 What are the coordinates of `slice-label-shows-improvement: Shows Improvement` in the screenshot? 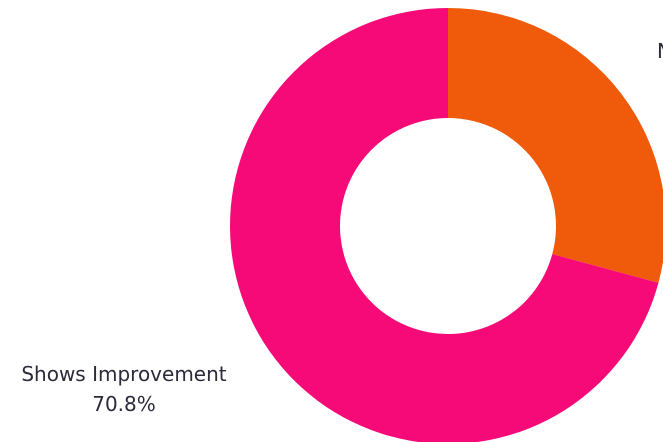 It's located at (123, 374).